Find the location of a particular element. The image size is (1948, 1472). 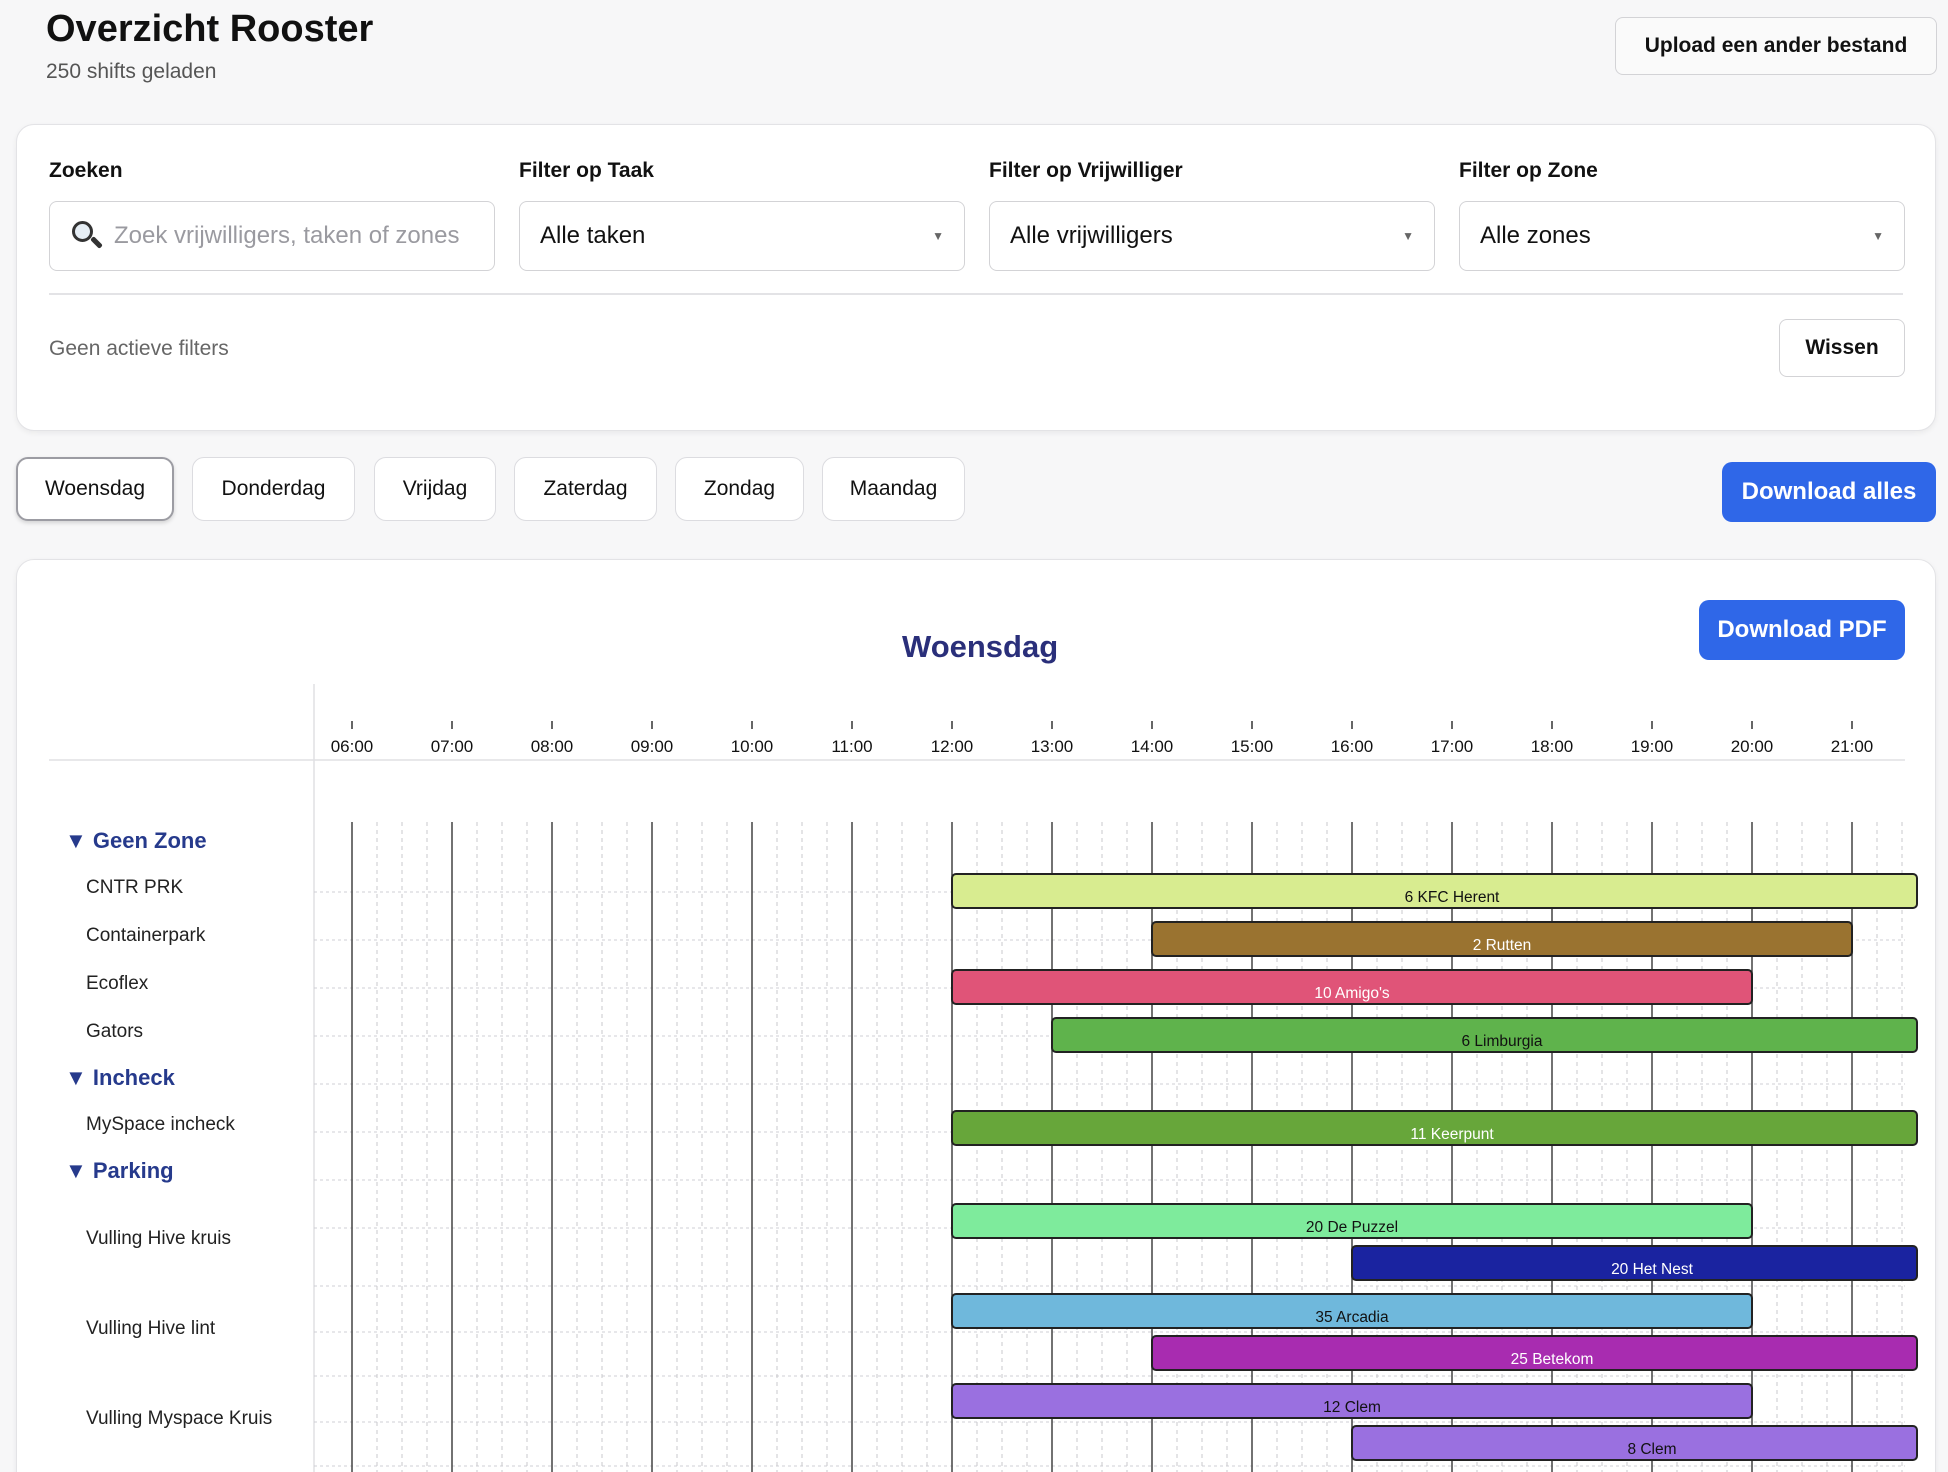

tab-zaterdag: Zaterdag is located at coordinates (585, 489).